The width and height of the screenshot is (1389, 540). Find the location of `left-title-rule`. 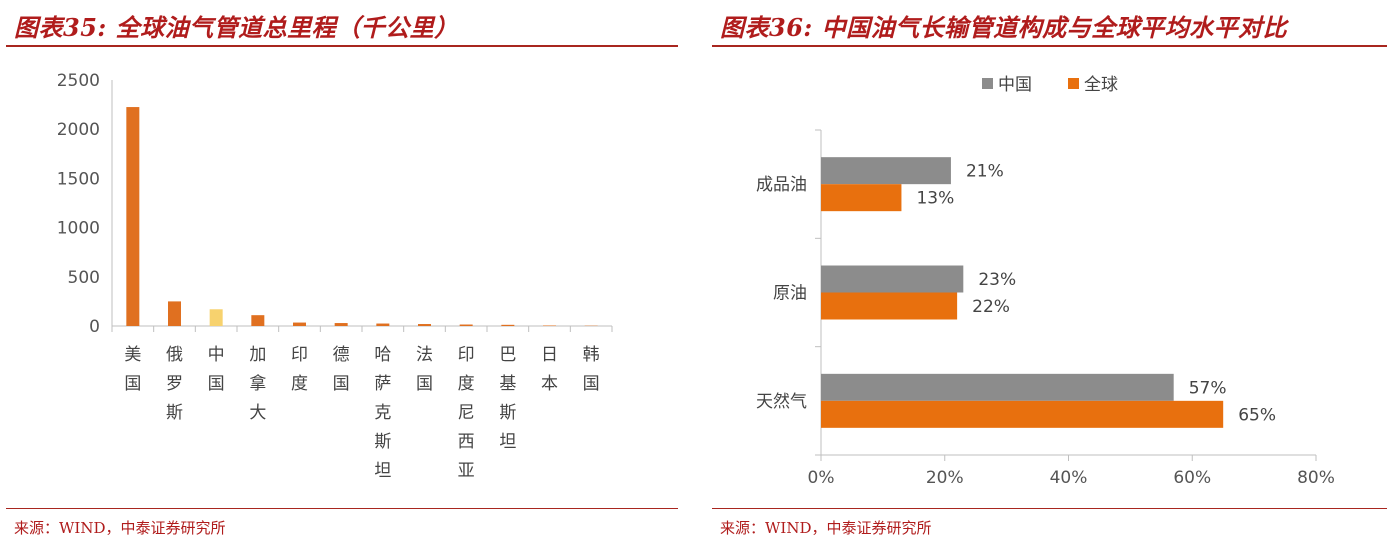

left-title-rule is located at coordinates (342, 46).